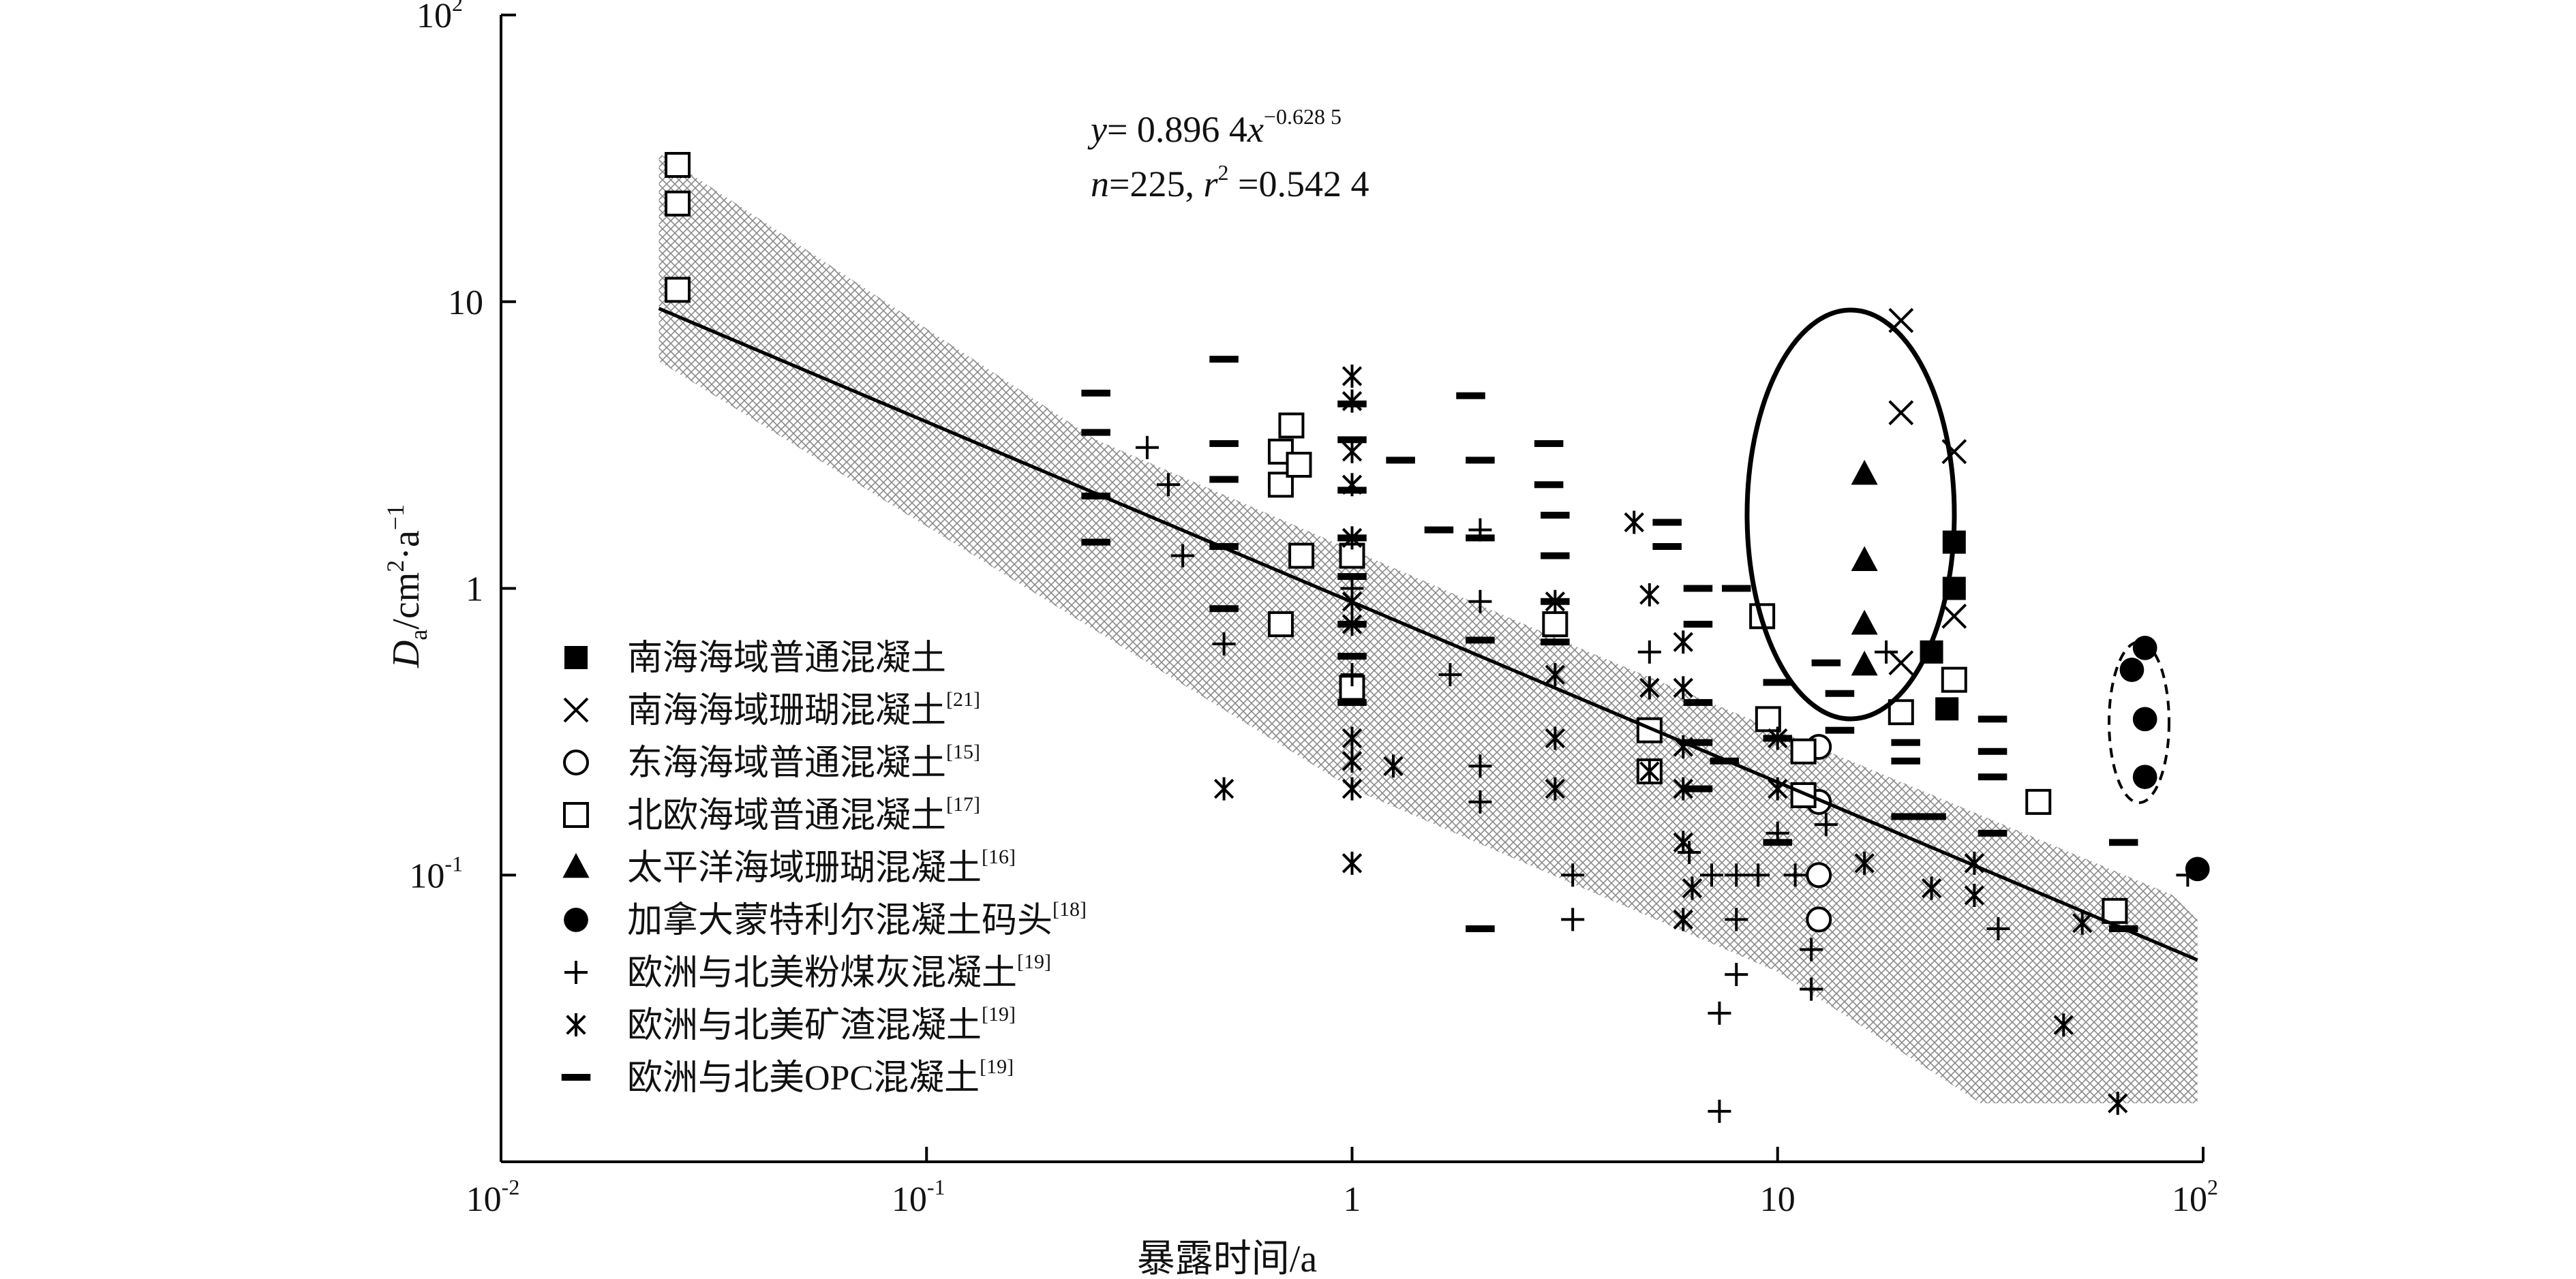  Describe the element at coordinates (857, 919) in the screenshot. I see `legend-label: 加拿大蒙特利尔混凝土码头[18]` at that location.